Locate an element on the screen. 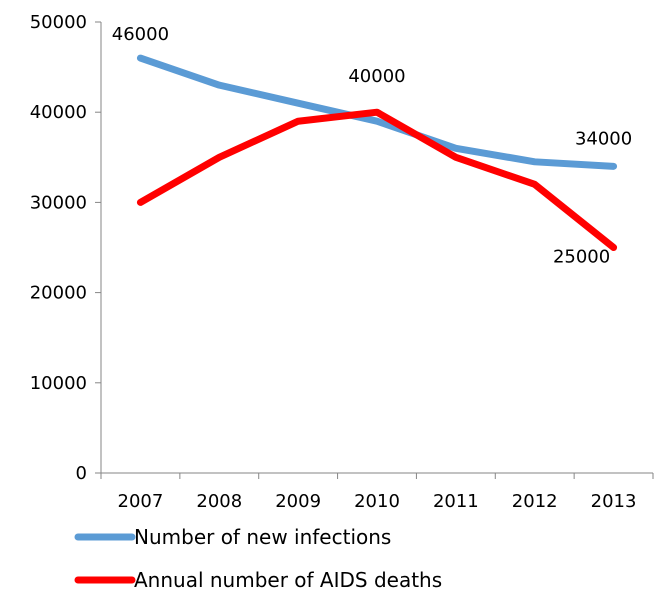 The image size is (654, 591). x-tick-label: 2010 is located at coordinates (377, 501).